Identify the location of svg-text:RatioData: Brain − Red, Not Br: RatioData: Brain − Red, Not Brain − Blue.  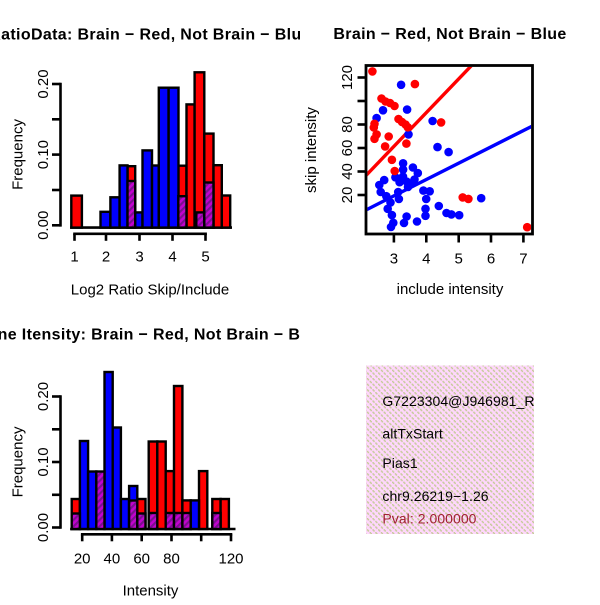
(155, 35).